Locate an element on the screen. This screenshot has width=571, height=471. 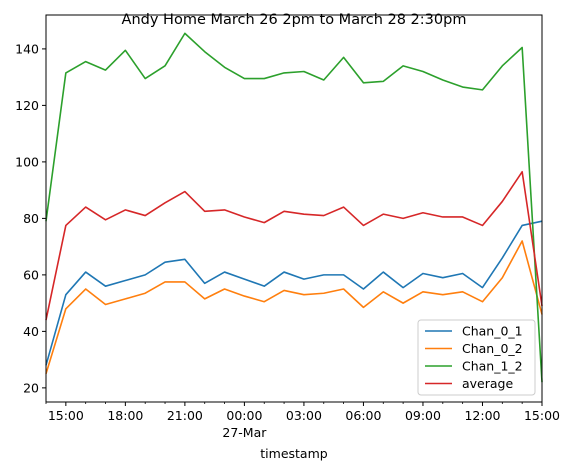
x-tick-sublabel: 27-Mar is located at coordinates (244, 432).